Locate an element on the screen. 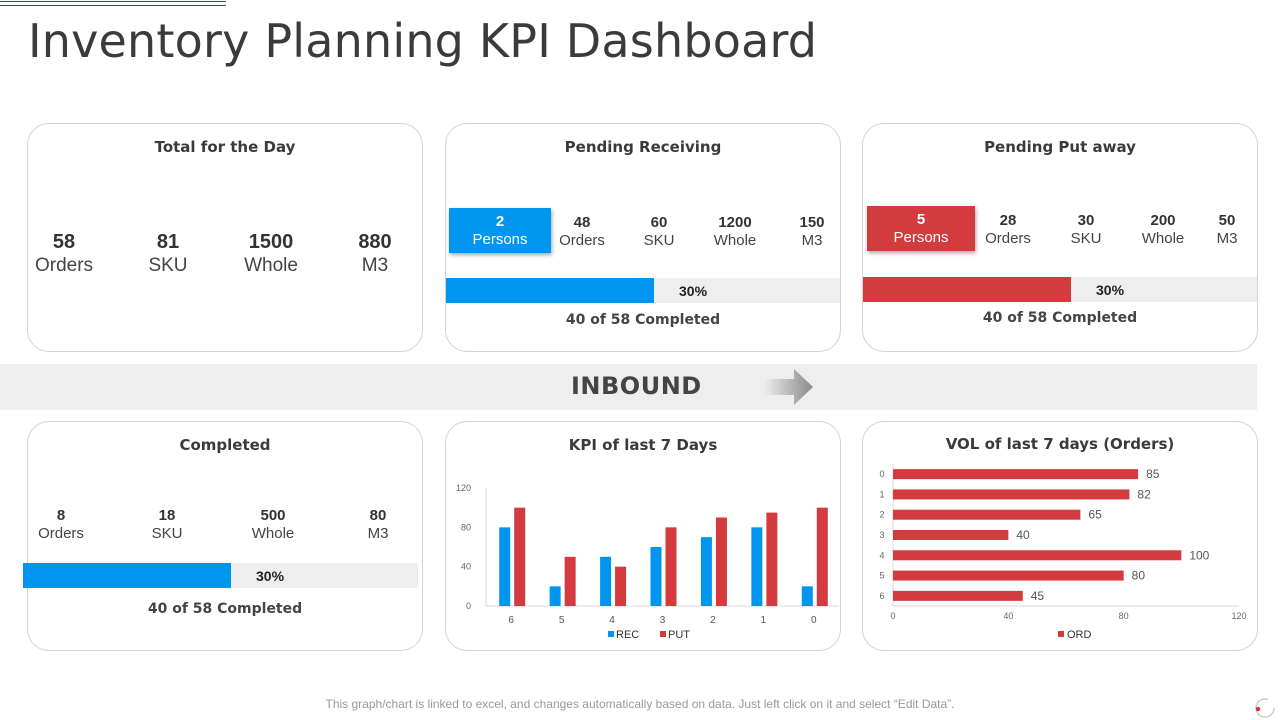  x-tick-label: 4 is located at coordinates (612, 620).